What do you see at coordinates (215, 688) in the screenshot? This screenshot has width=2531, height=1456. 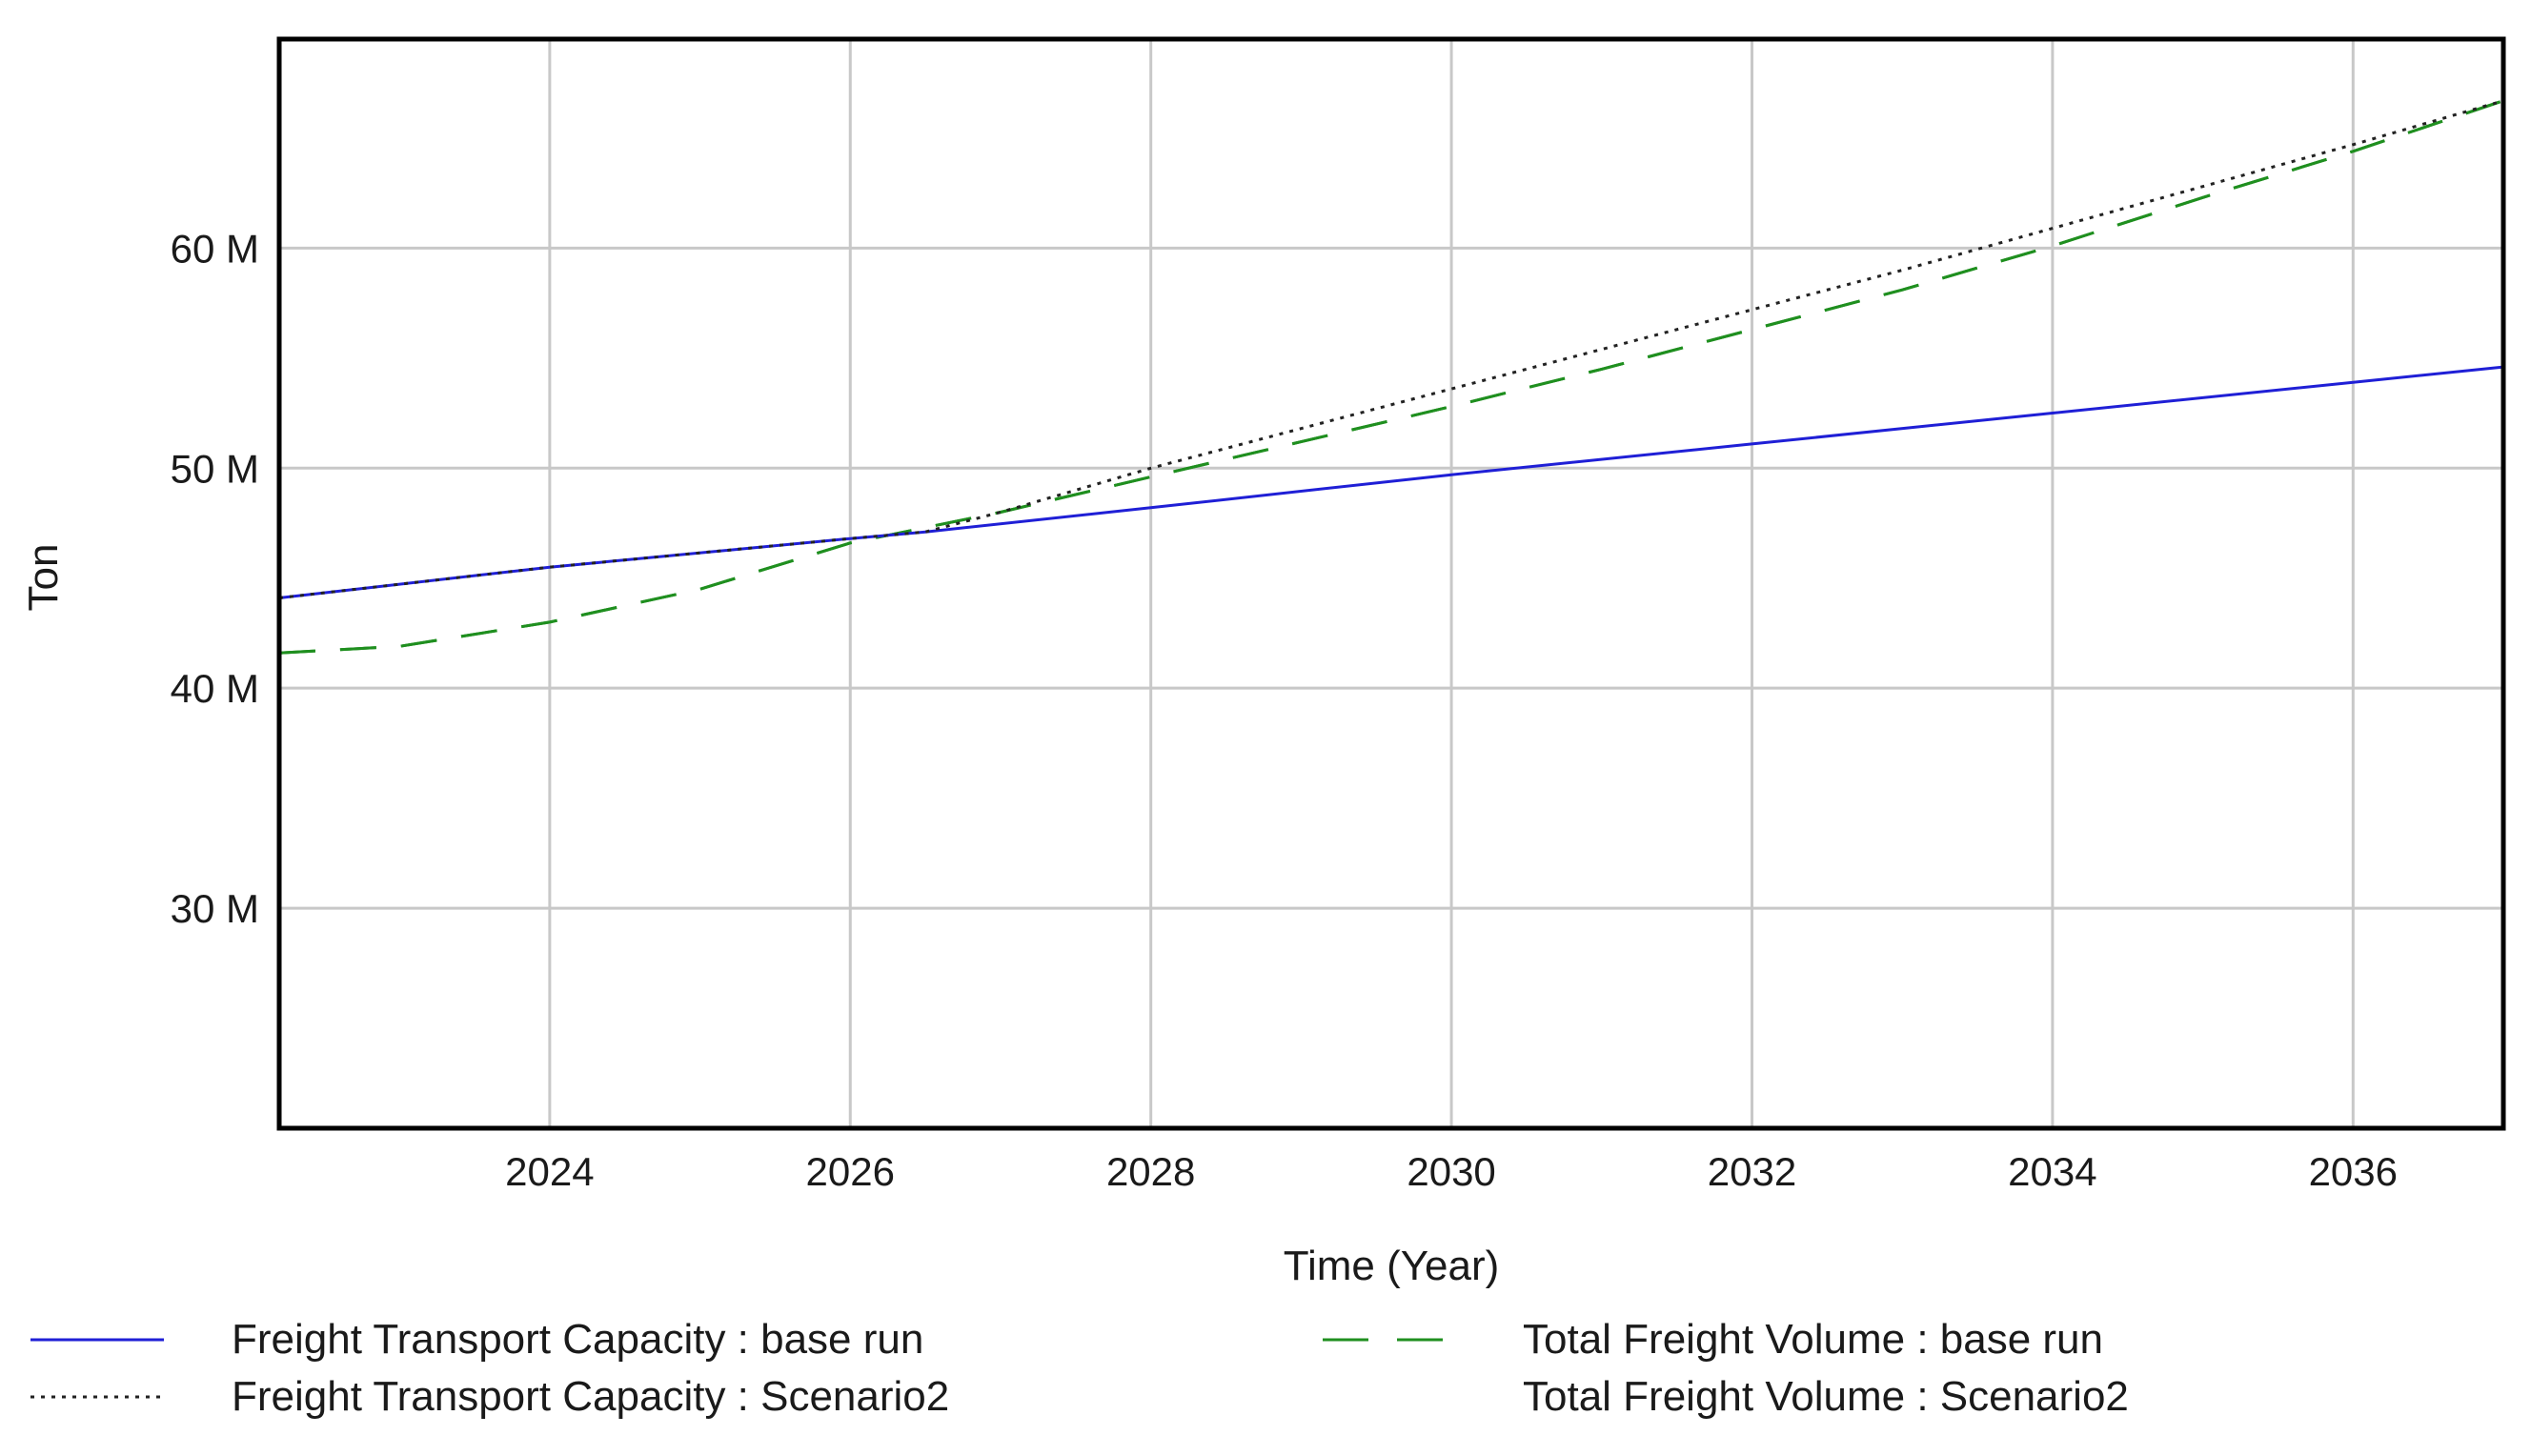 I see `y-tick-label: 40 M` at bounding box center [215, 688].